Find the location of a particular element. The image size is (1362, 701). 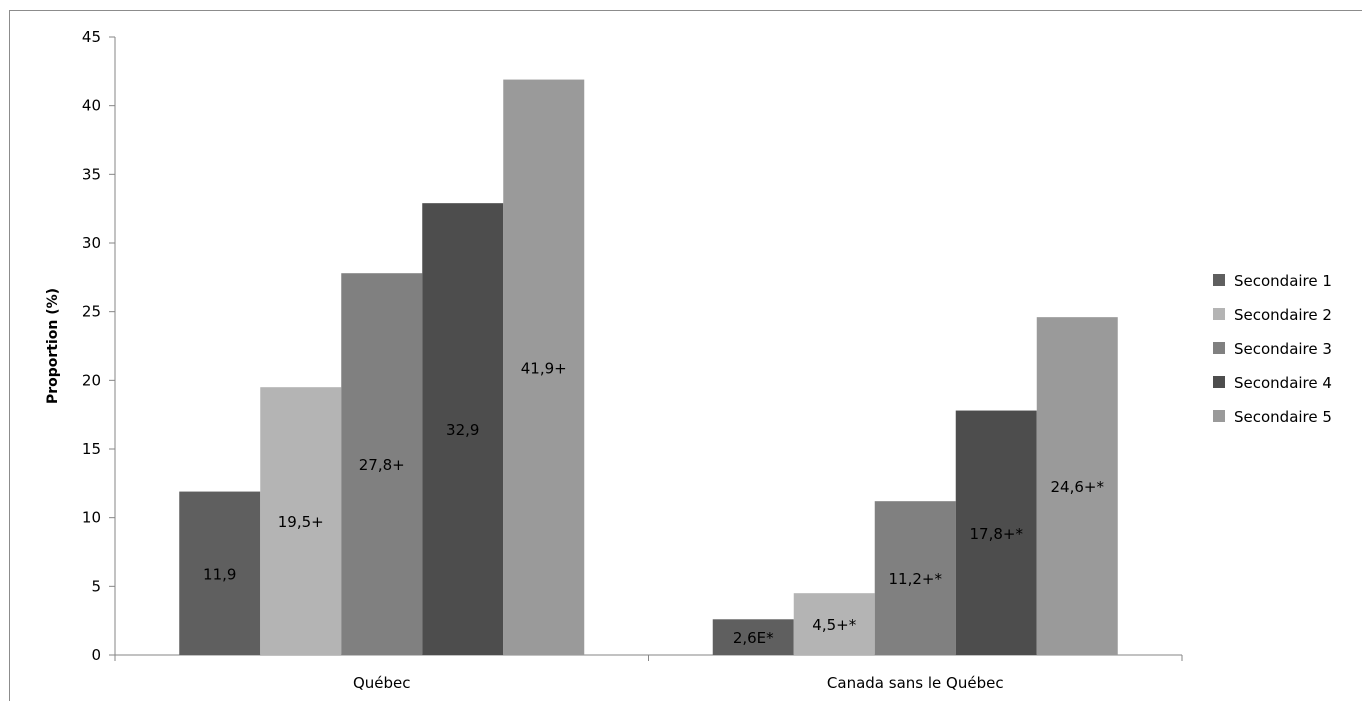

data-label: 27,8+ is located at coordinates (382, 465).